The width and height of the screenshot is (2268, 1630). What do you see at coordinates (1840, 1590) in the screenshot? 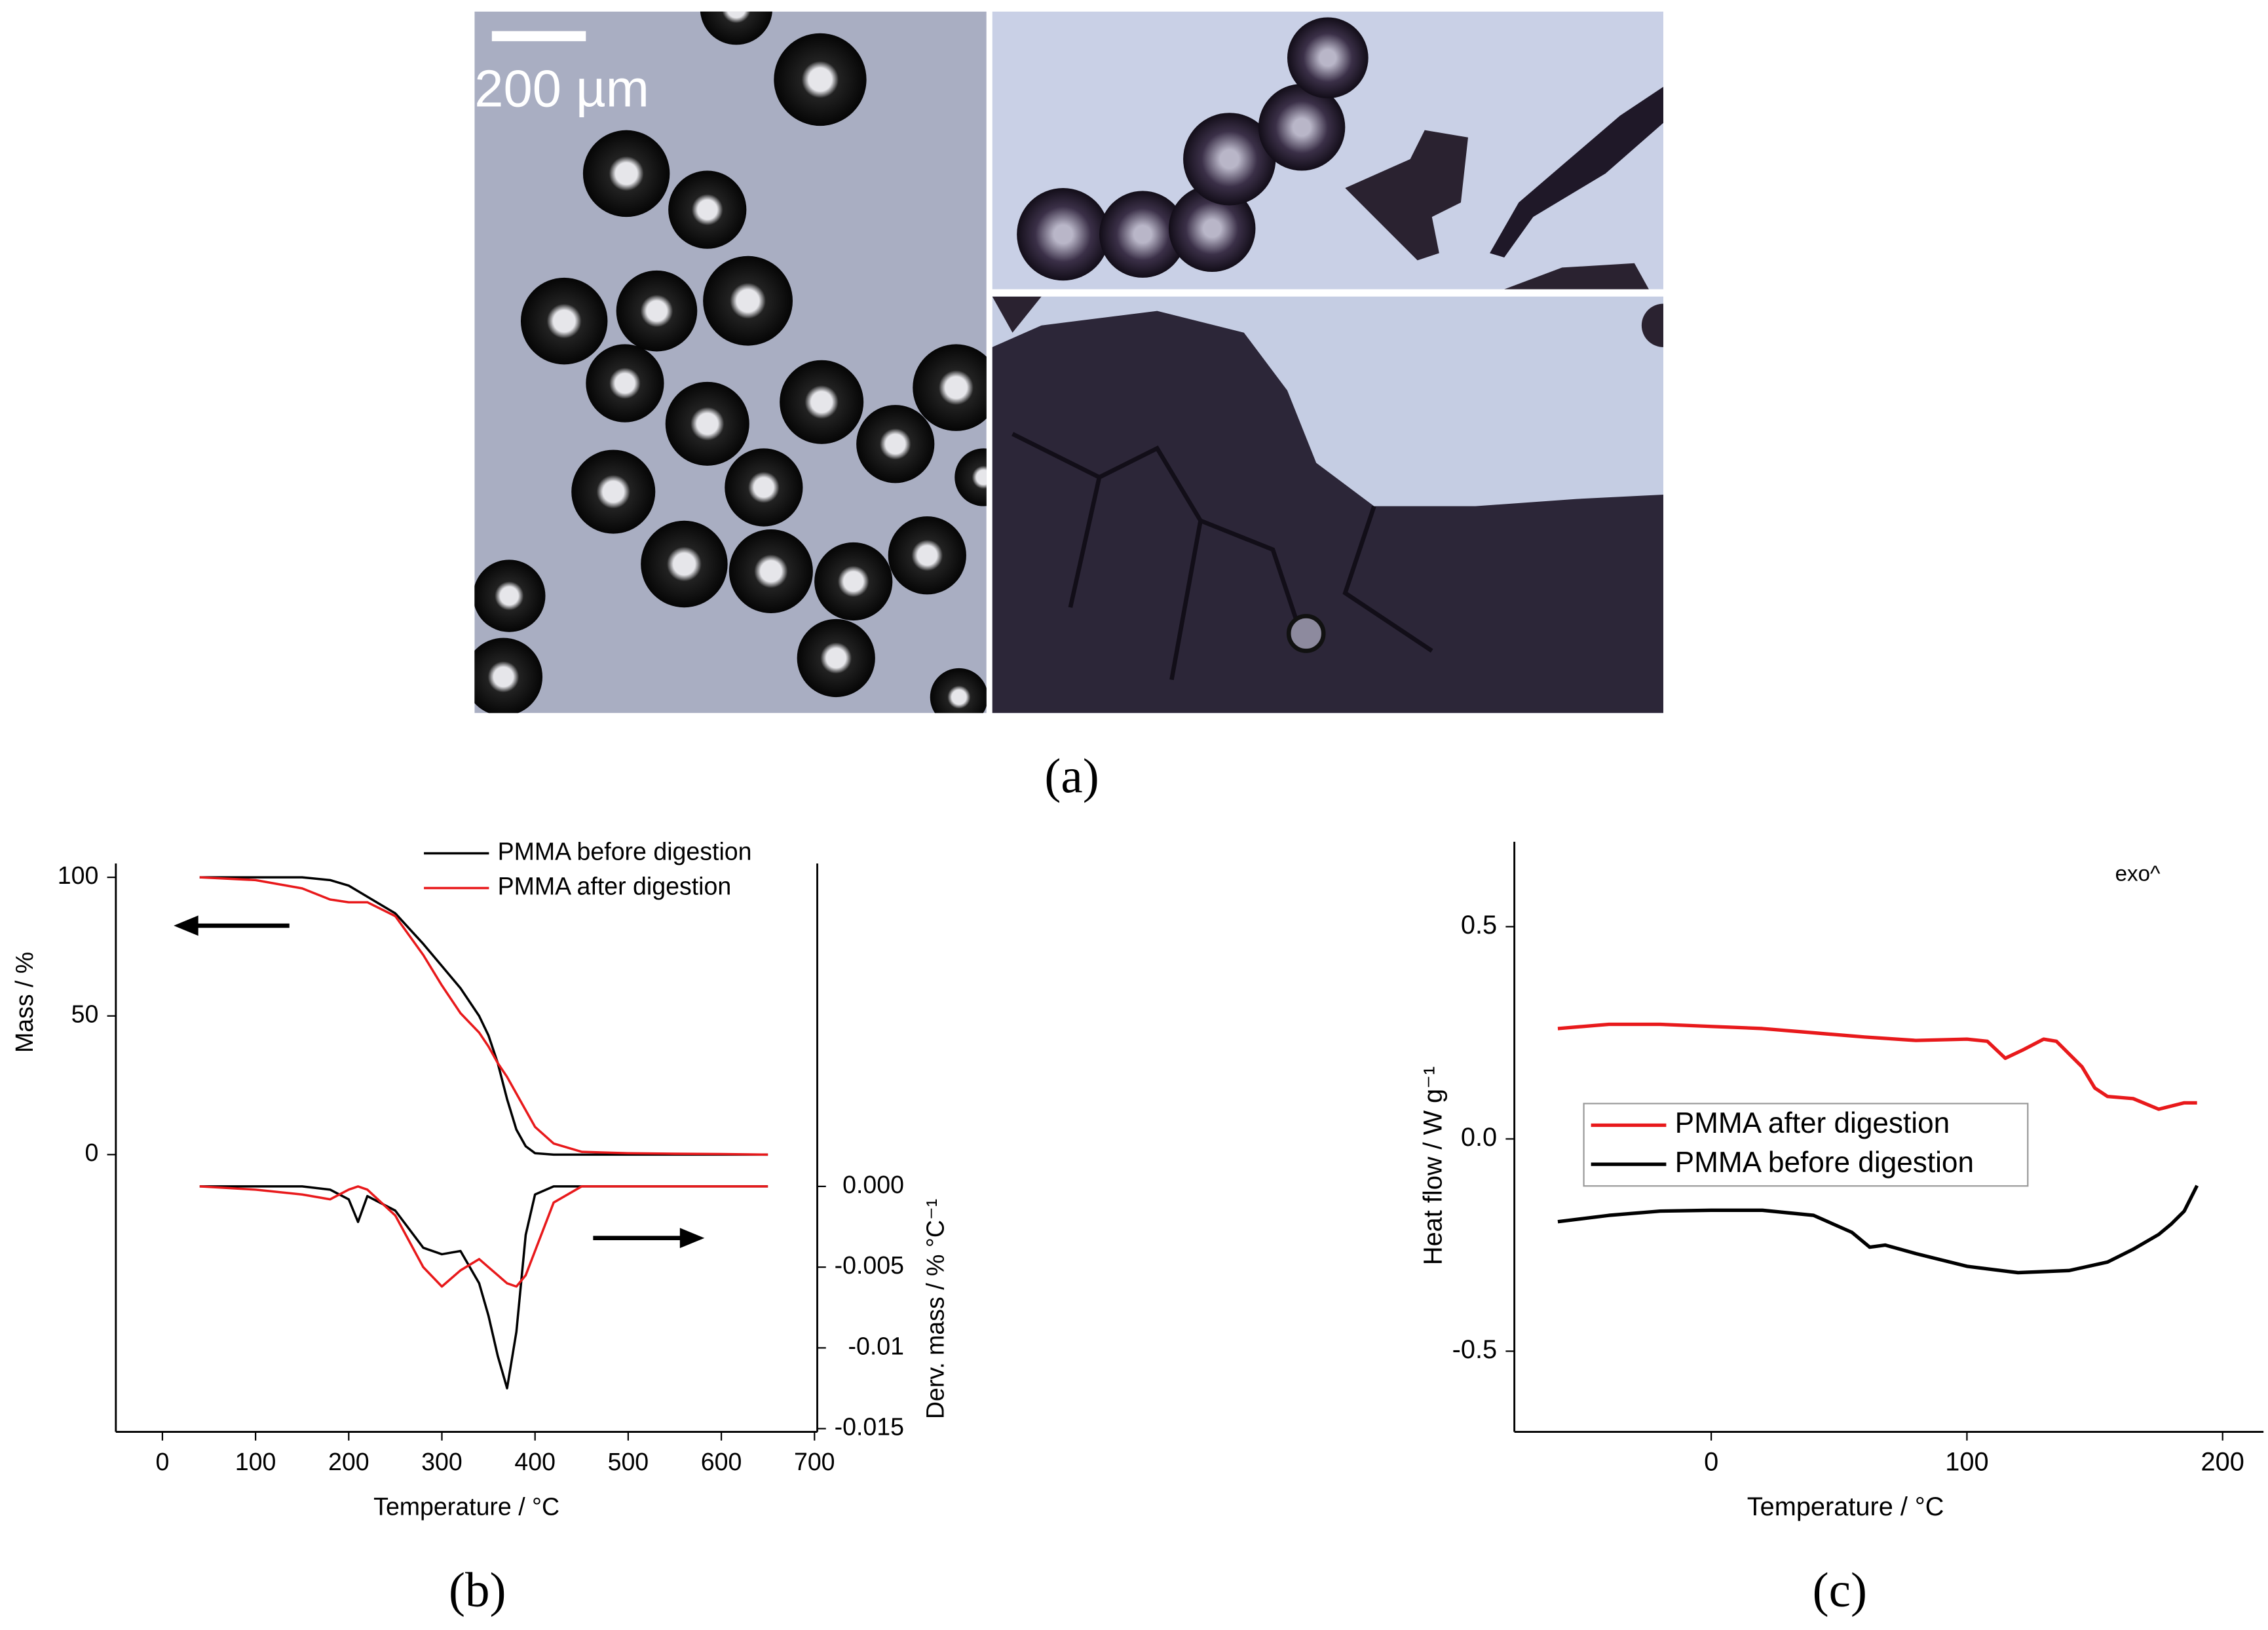
I see `panel-label: (c)` at bounding box center [1840, 1590].